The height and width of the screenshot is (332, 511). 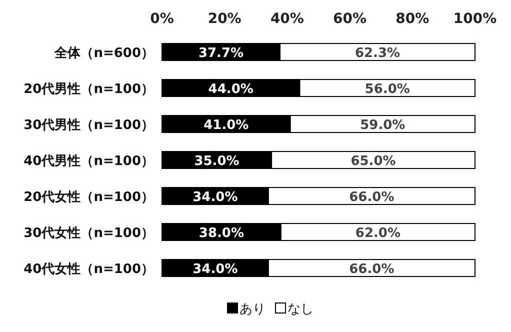 What do you see at coordinates (89, 125) in the screenshot?
I see `y-tick-label: 30代男性（n=100）` at bounding box center [89, 125].